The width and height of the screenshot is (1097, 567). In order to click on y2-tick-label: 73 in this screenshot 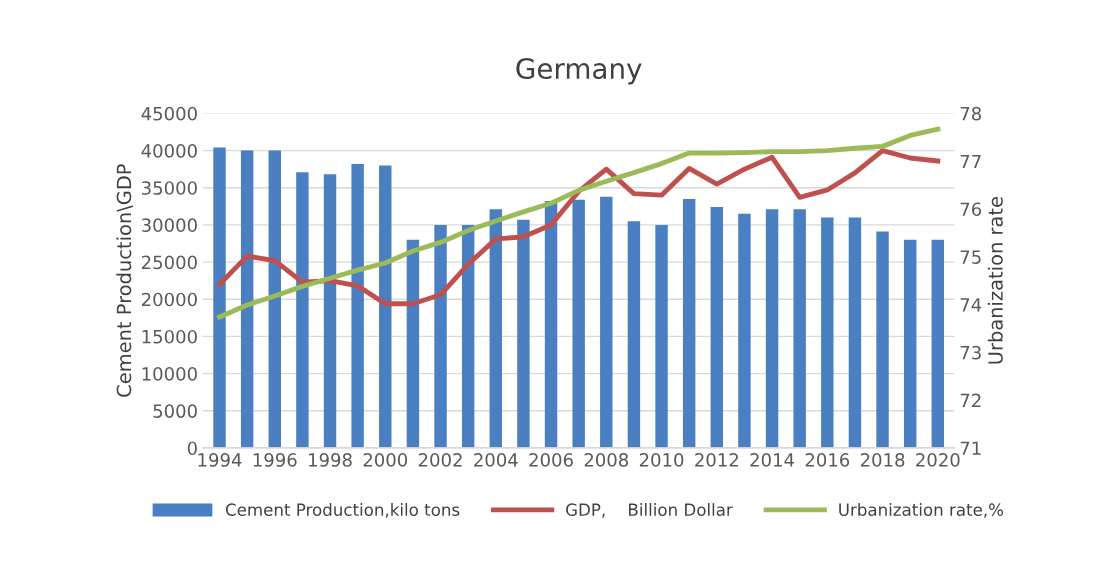, I will do `click(970, 352)`.